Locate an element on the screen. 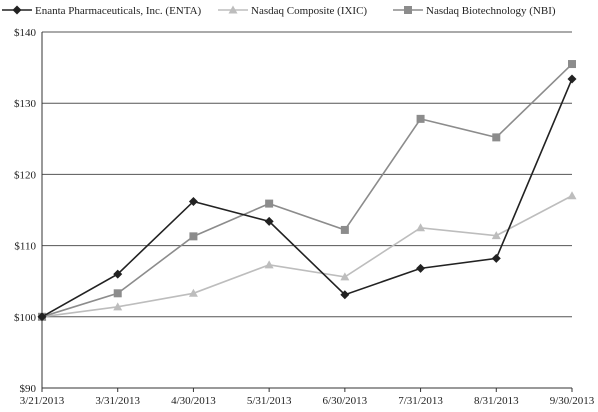  legend-marker-square is located at coordinates (408, 10).